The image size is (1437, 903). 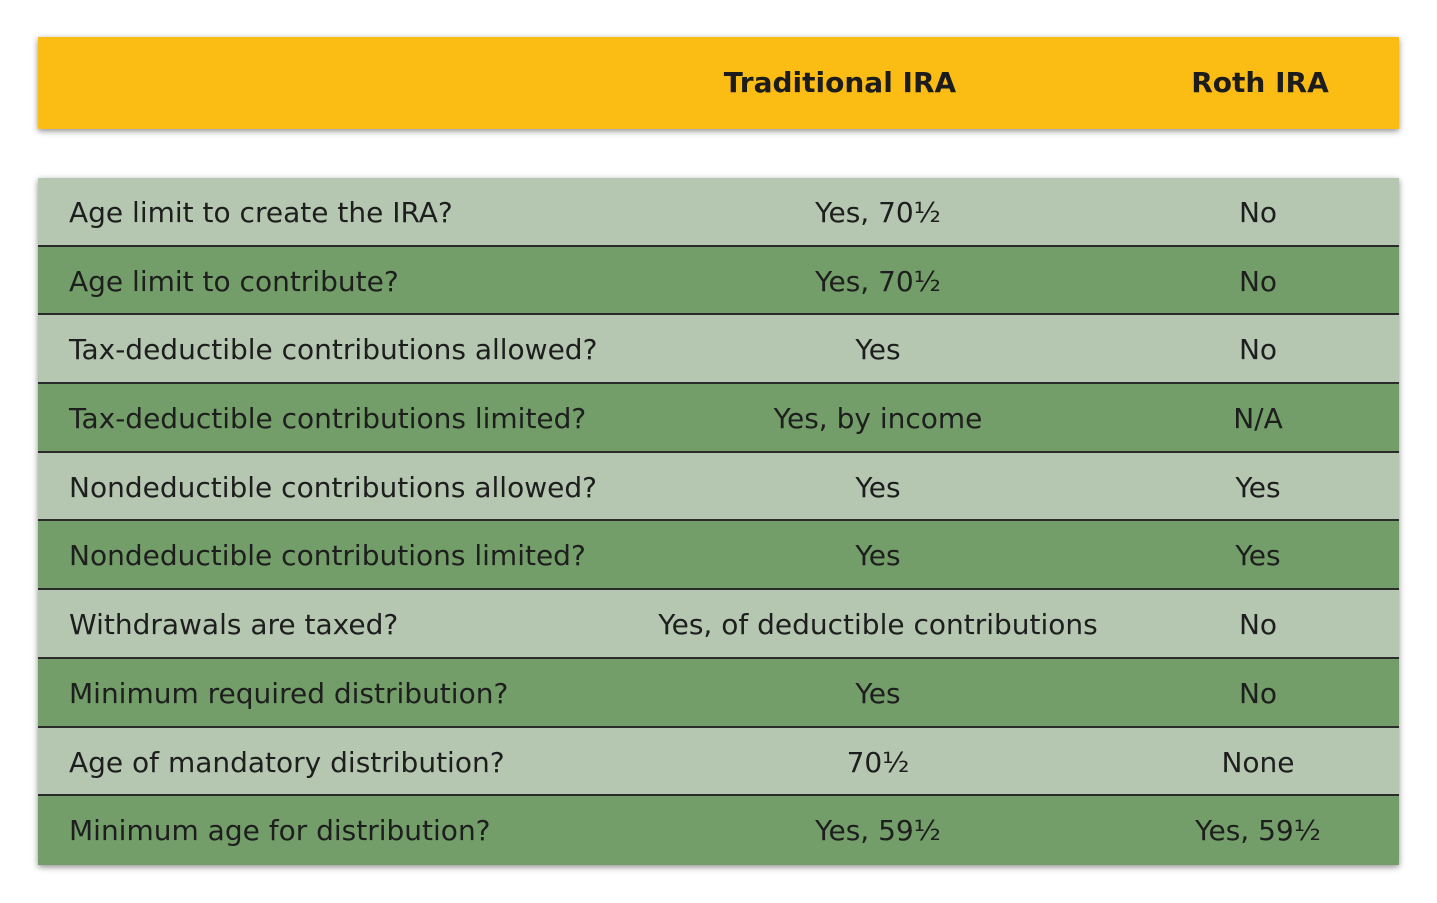 What do you see at coordinates (878, 625) in the screenshot?
I see `traditional-value: Yes, of deductible contributions` at bounding box center [878, 625].